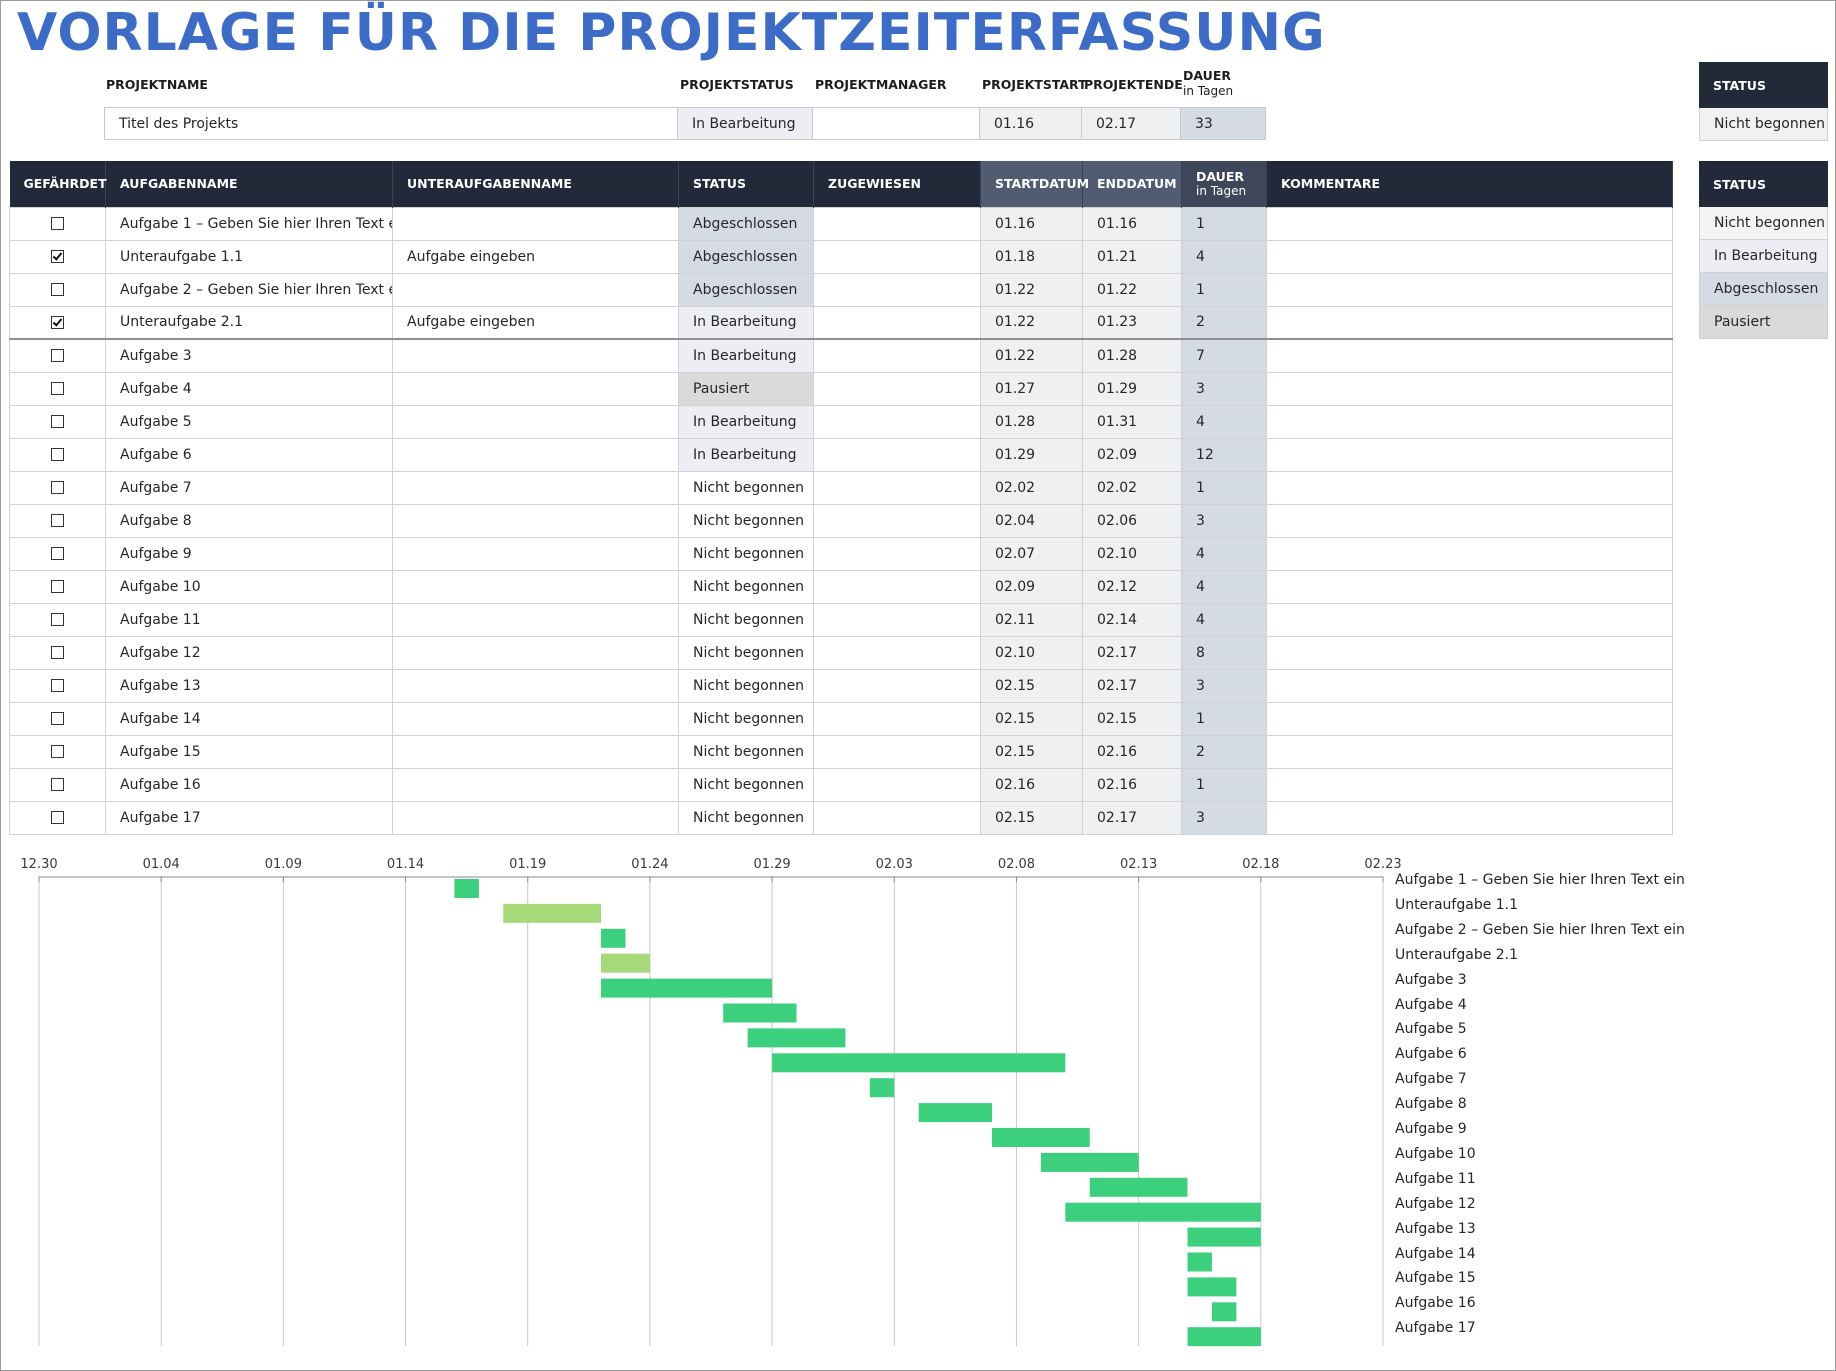 This screenshot has width=1836, height=1371. Describe the element at coordinates (1132, 487) in the screenshot. I see `end-date-cell: 02.02` at that location.